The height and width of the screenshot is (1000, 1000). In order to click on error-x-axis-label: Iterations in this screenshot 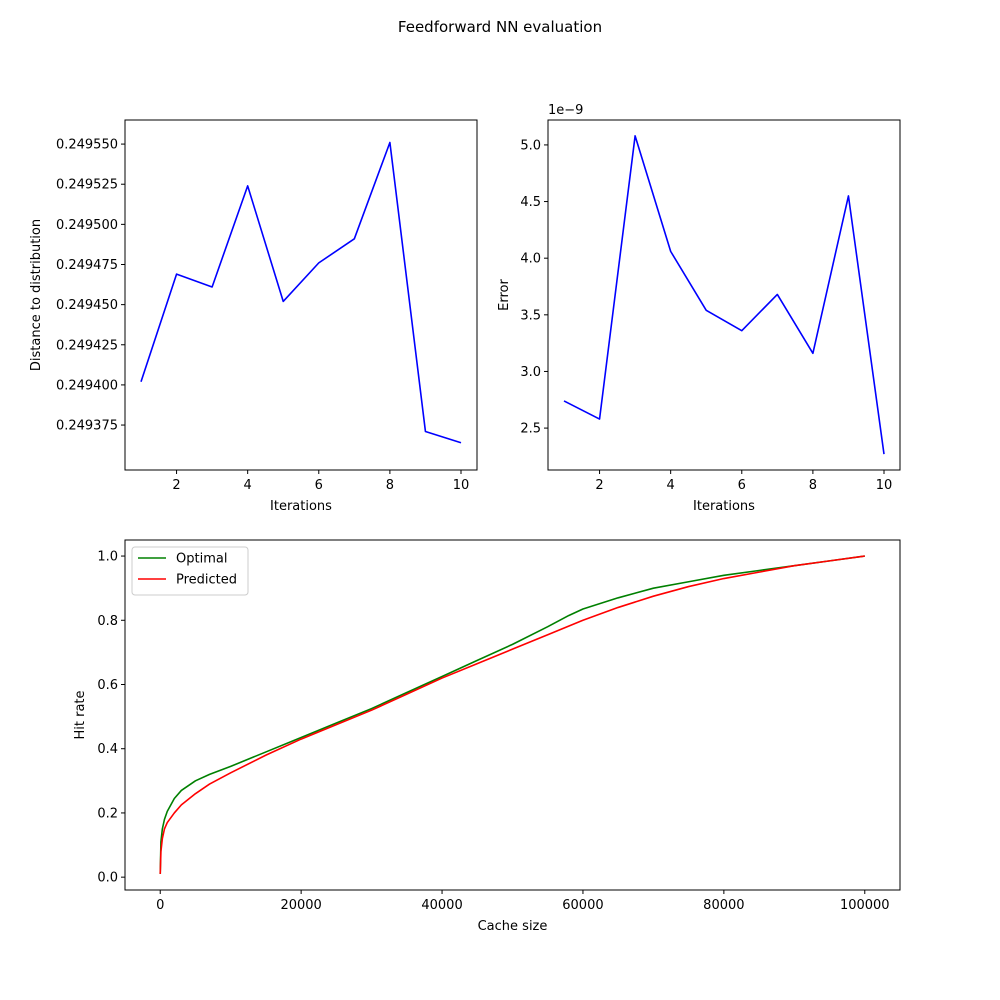, I will do `click(724, 506)`.